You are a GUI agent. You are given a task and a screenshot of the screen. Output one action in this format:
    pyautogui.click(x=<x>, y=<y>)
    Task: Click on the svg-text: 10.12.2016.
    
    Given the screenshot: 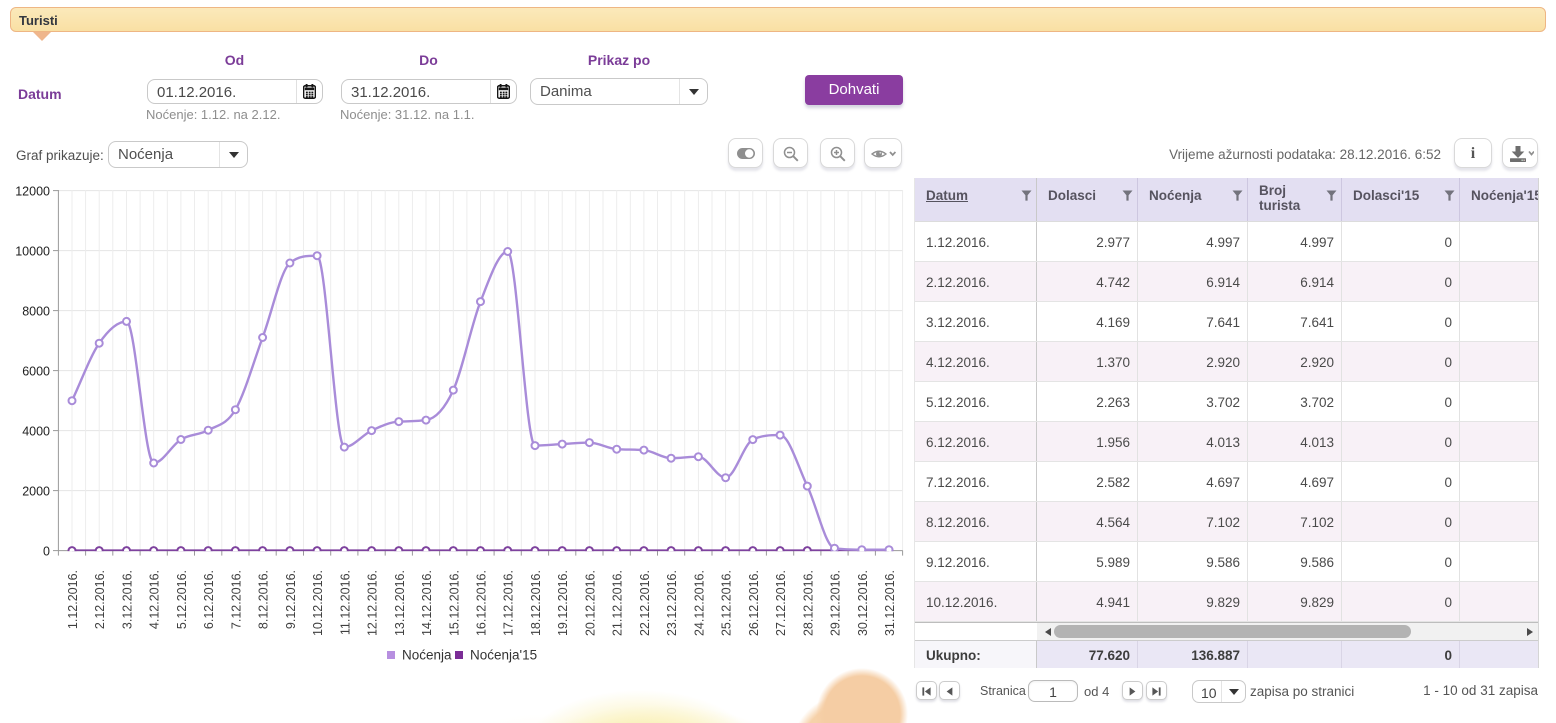 What is the action you would take?
    pyautogui.click(x=318, y=603)
    